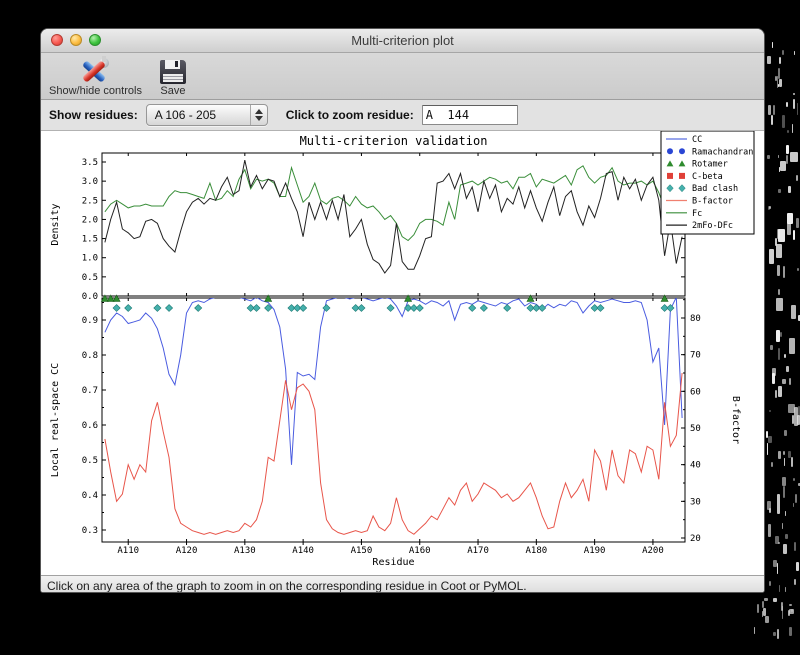  I want to click on save-label: Save, so click(173, 91).